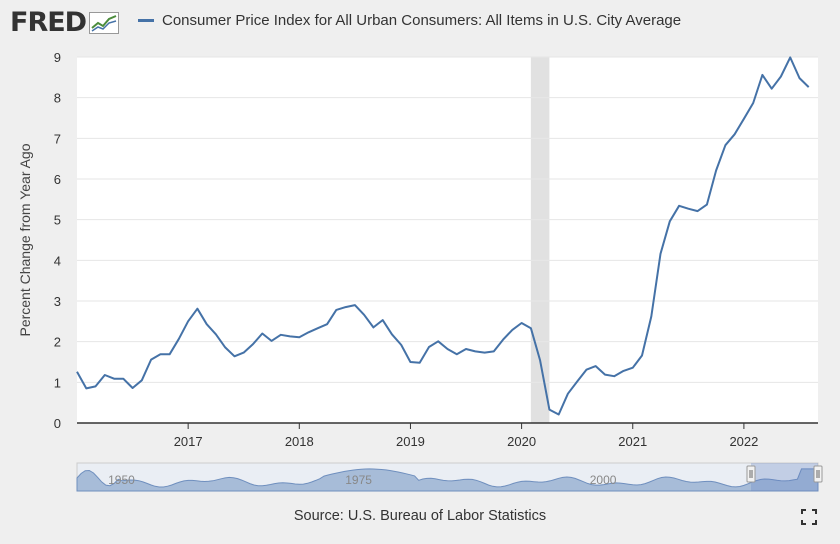 Image resolution: width=840 pixels, height=544 pixels. What do you see at coordinates (57, 382) in the screenshot?
I see `y-tick-label: 1` at bounding box center [57, 382].